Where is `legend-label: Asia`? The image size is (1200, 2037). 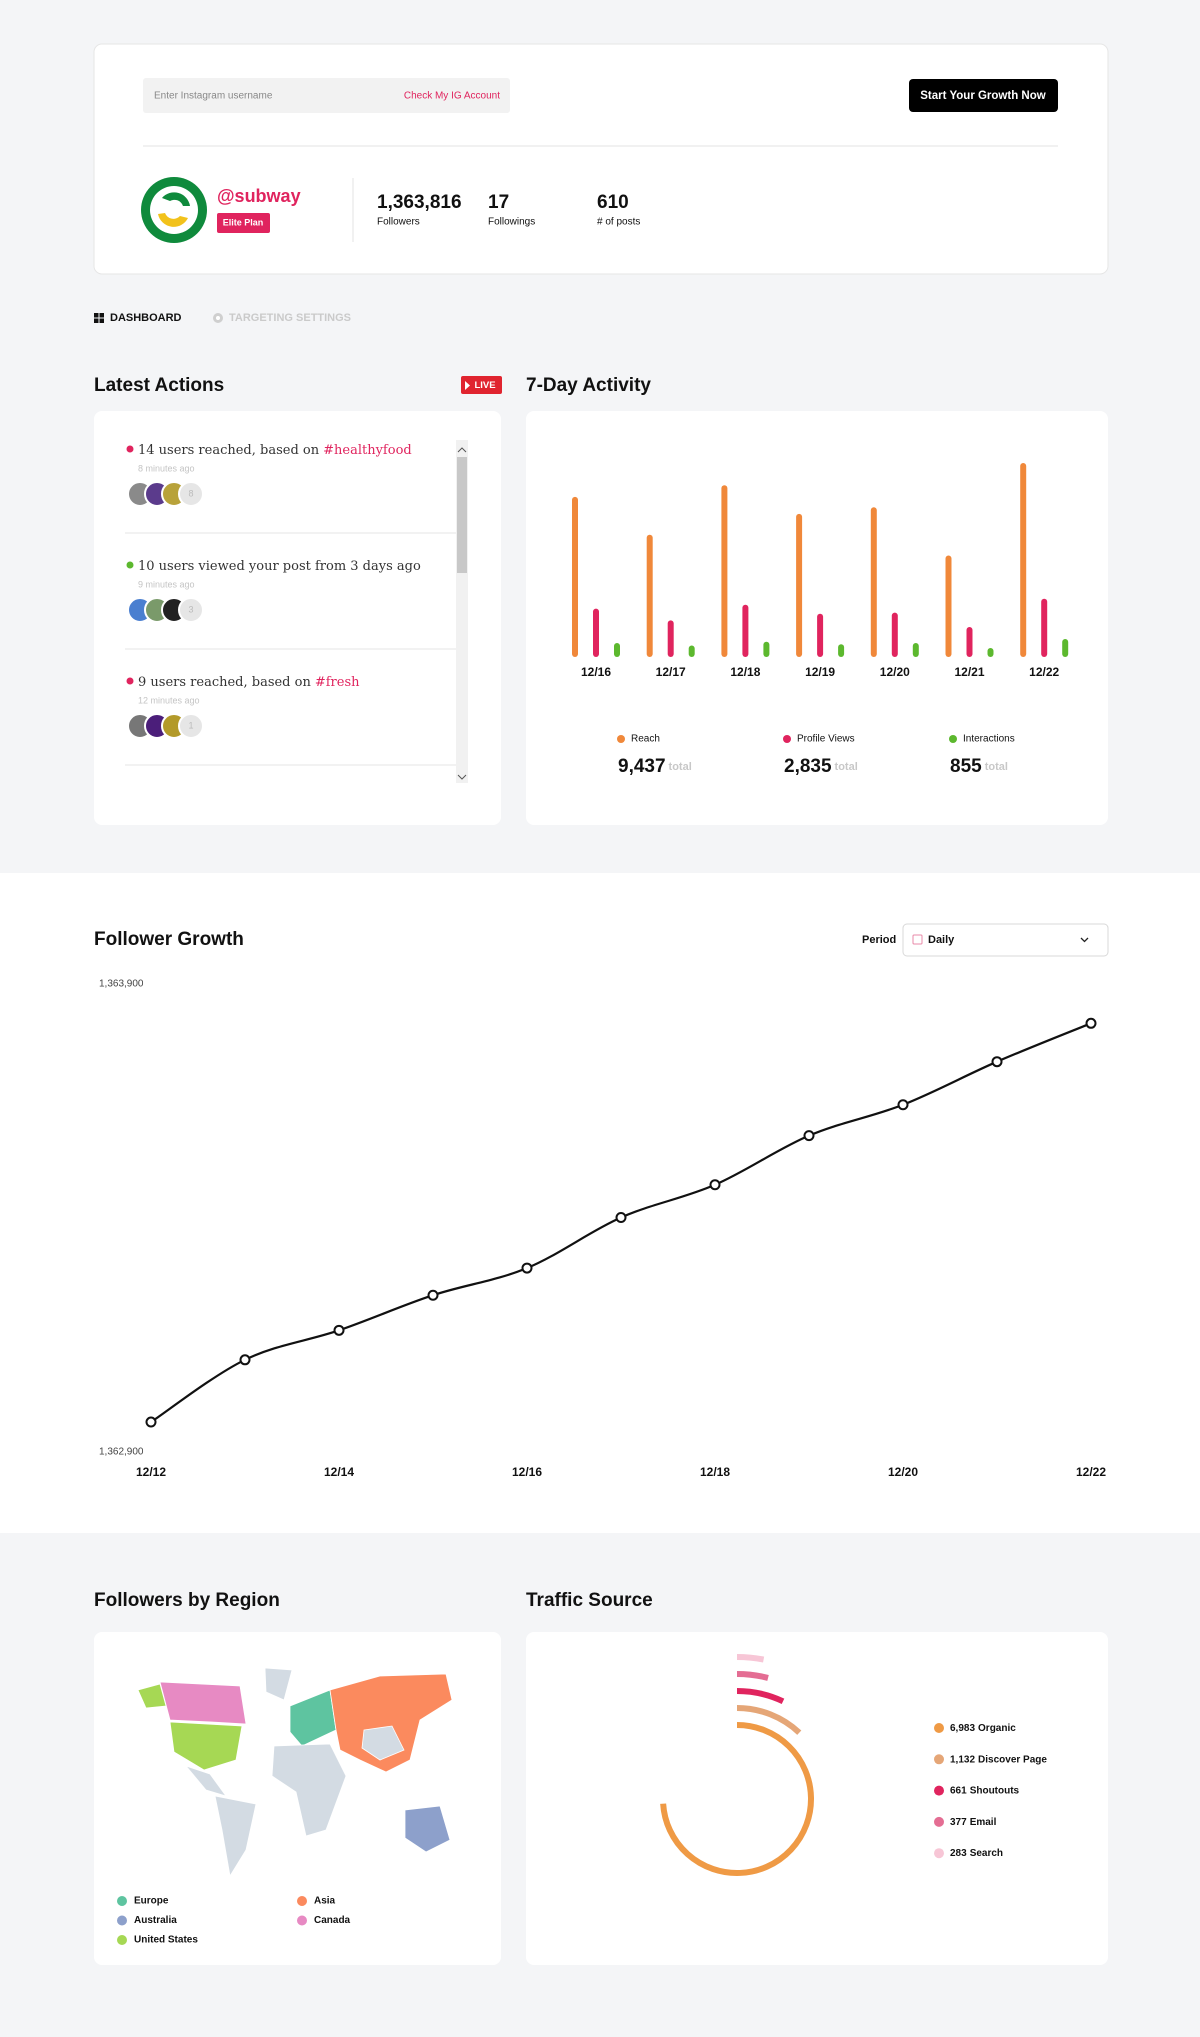 legend-label: Asia is located at coordinates (325, 1901).